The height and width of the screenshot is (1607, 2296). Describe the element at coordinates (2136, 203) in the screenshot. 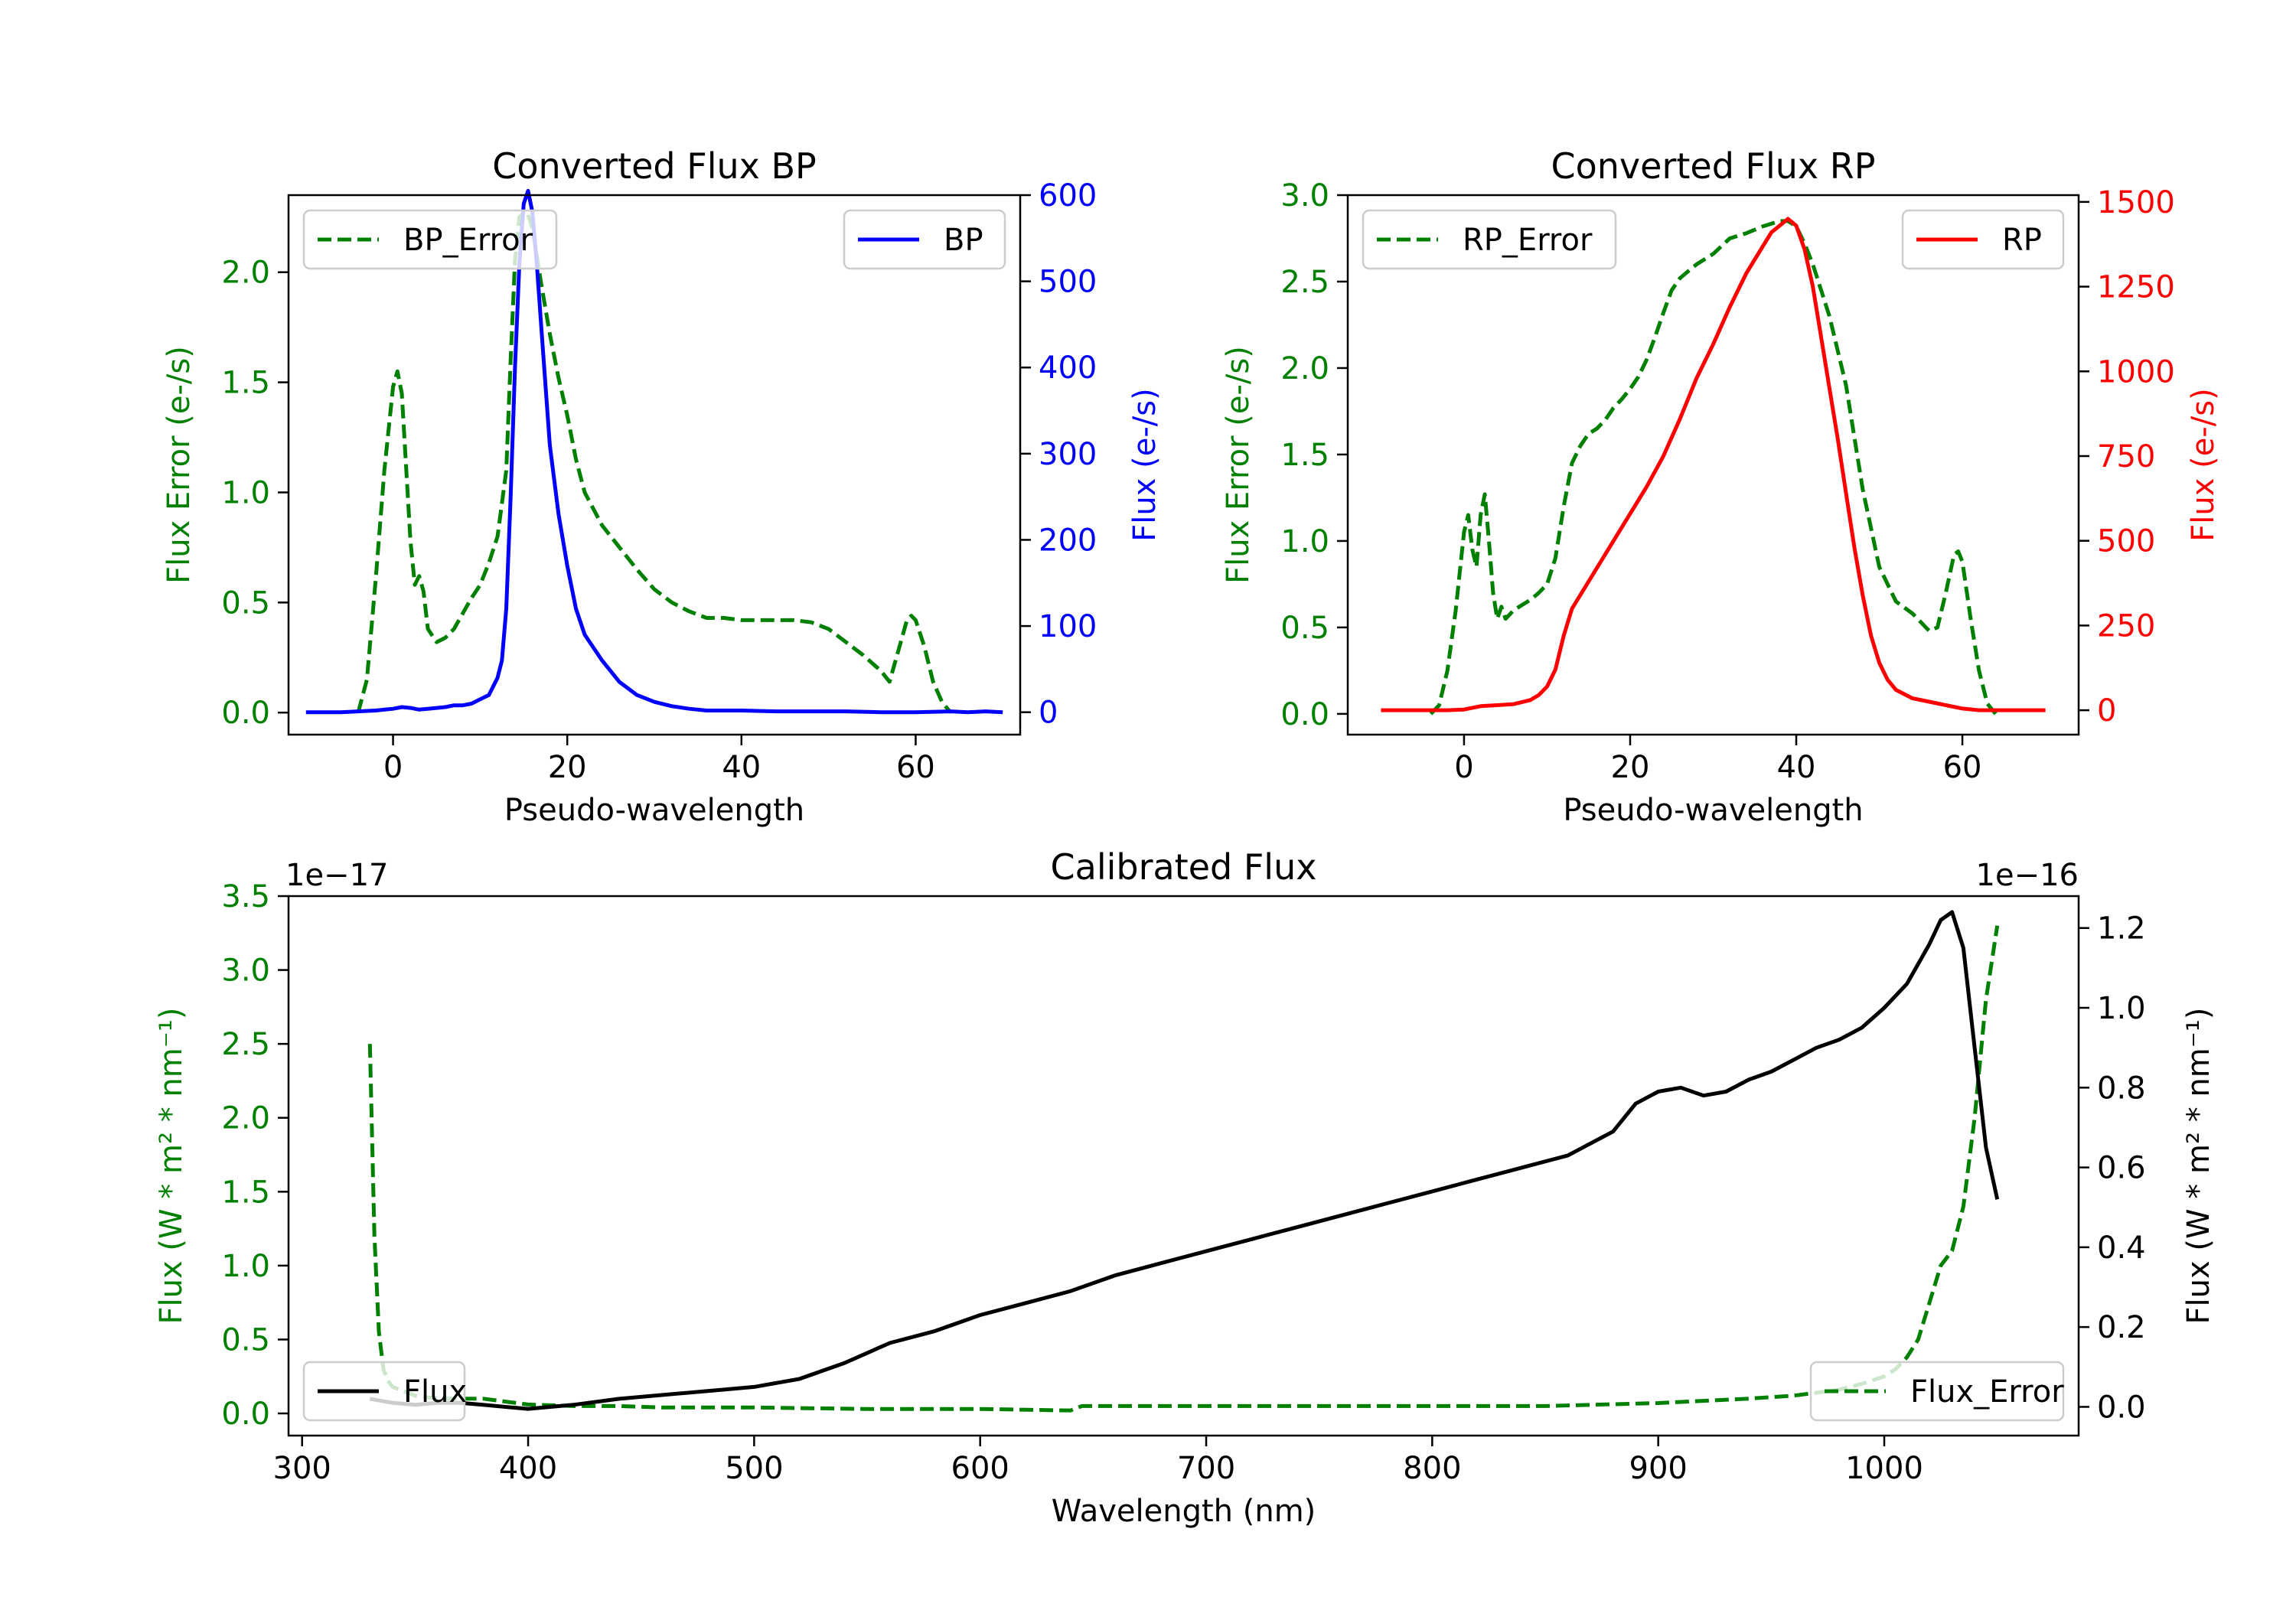

I see `y-right-tick-label: 1500` at that location.